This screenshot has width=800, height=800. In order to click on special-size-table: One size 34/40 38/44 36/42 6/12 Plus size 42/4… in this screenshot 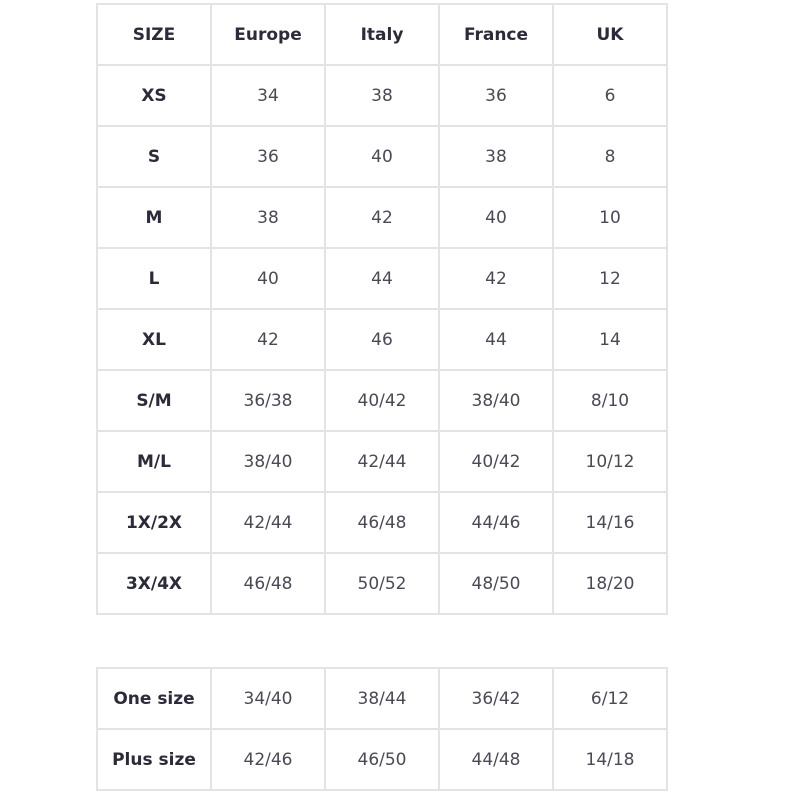, I will do `click(382, 729)`.